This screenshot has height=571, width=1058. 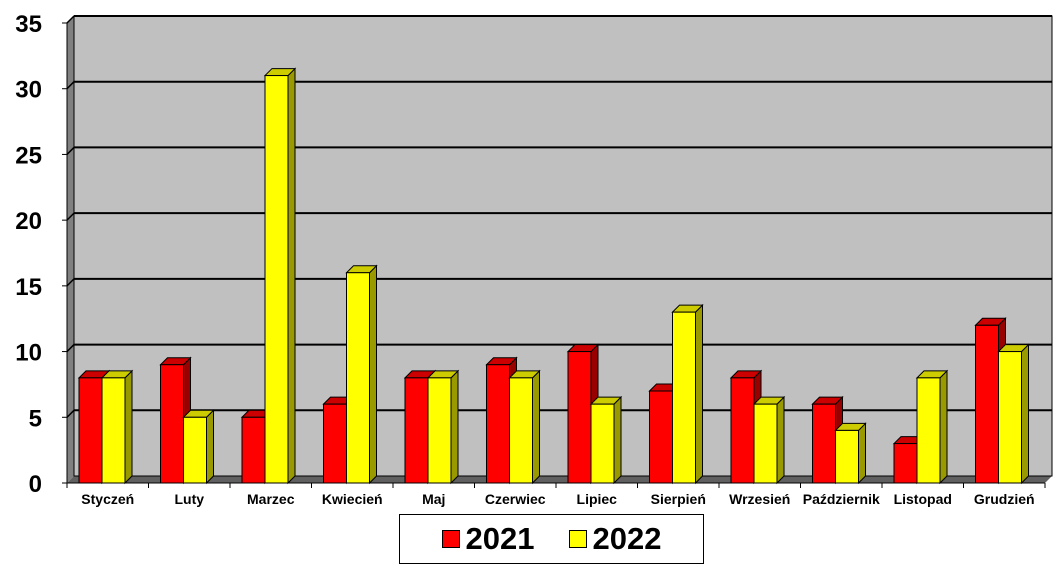 I want to click on y-tick-label: 35, so click(x=28, y=24).